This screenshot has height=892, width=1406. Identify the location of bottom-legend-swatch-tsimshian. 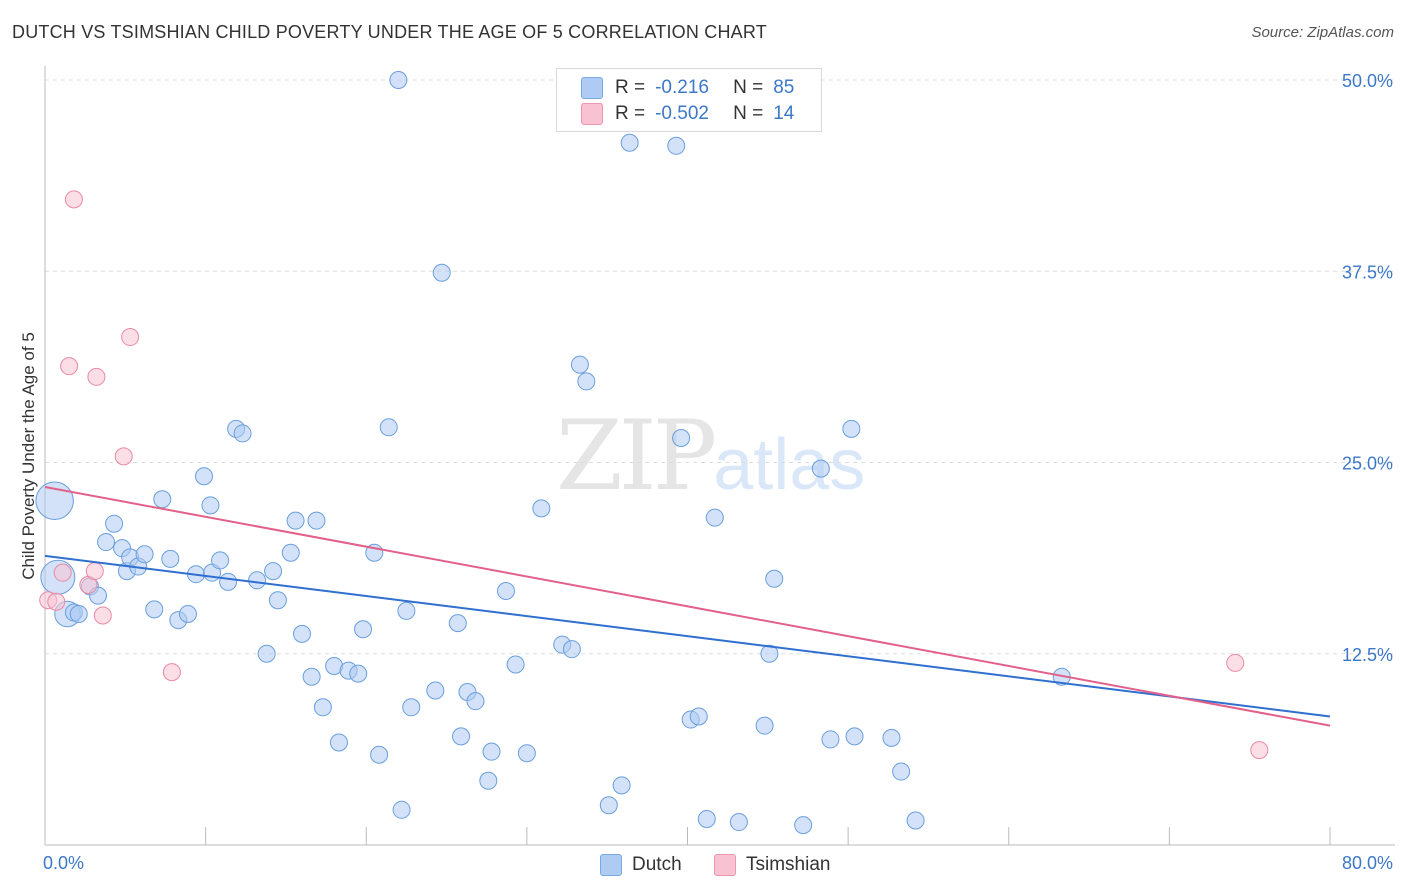
(725, 865).